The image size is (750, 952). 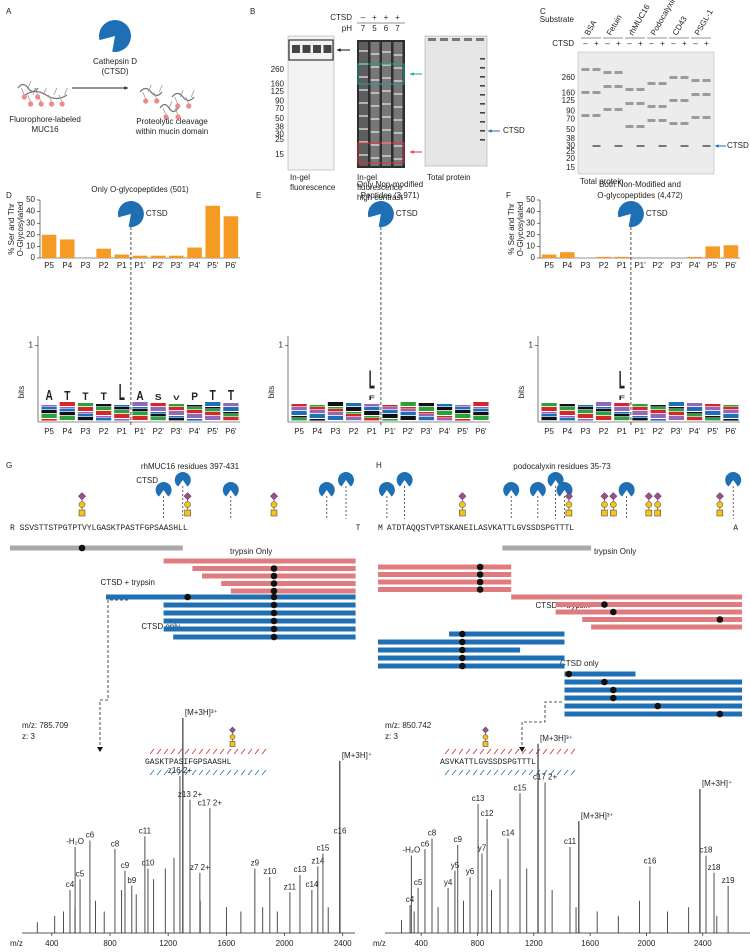 I want to click on x-tick-label: P2', so click(x=659, y=265).